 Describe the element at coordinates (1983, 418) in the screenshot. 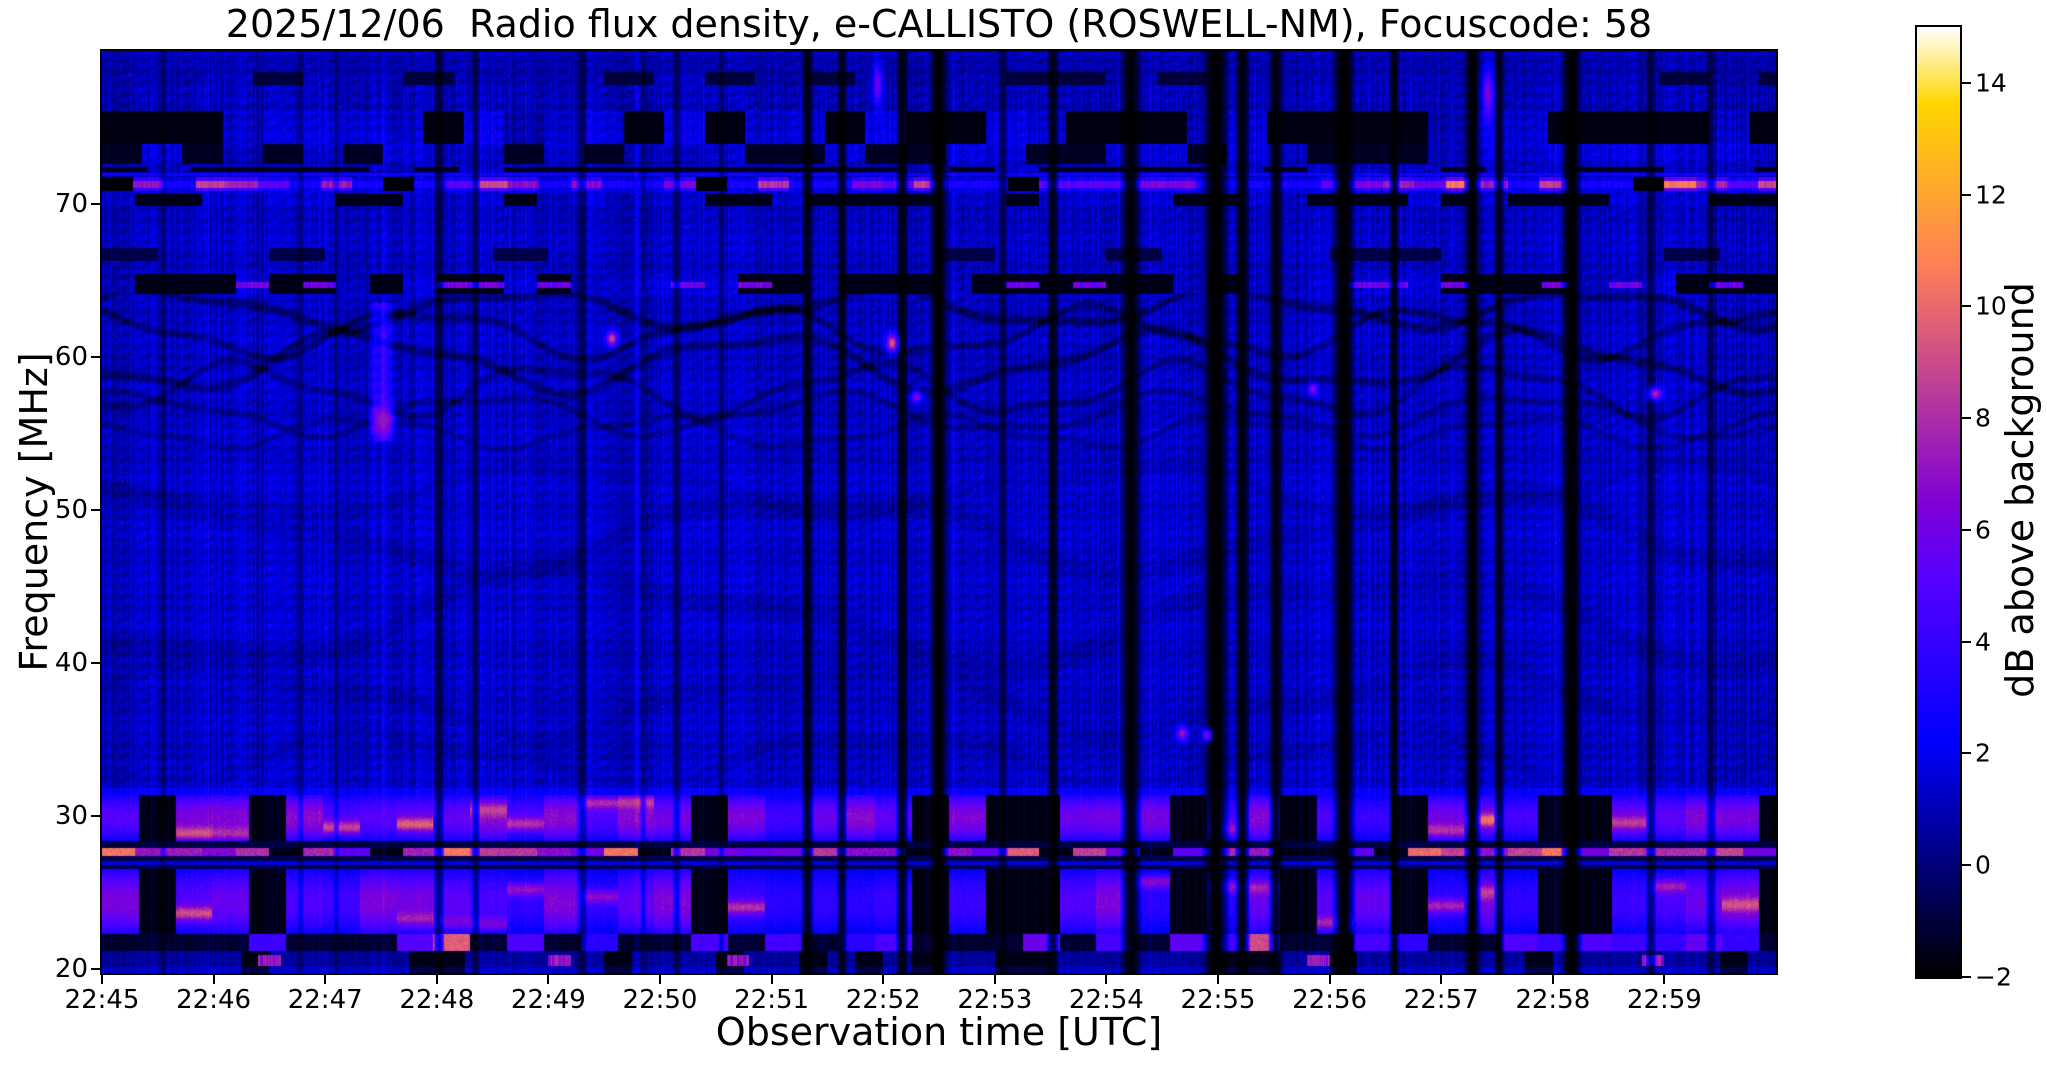

I see `colorbar-tick-label: 8` at that location.